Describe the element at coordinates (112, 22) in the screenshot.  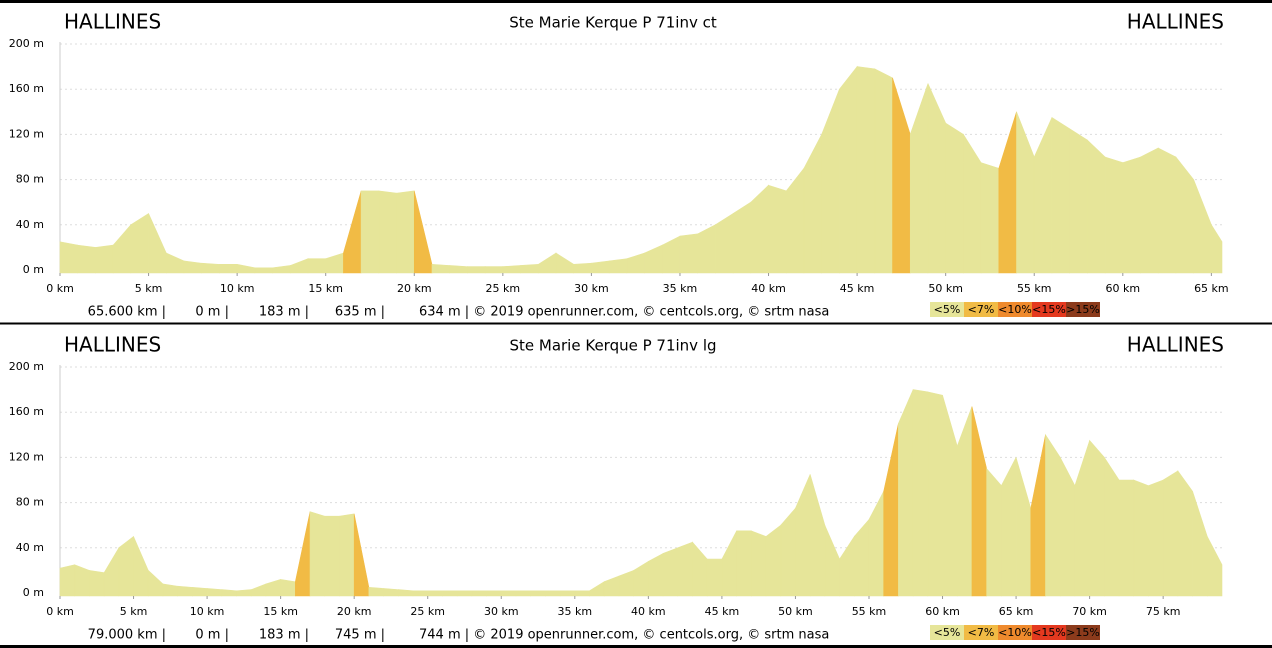
I see `start-label: HALLINES` at that location.